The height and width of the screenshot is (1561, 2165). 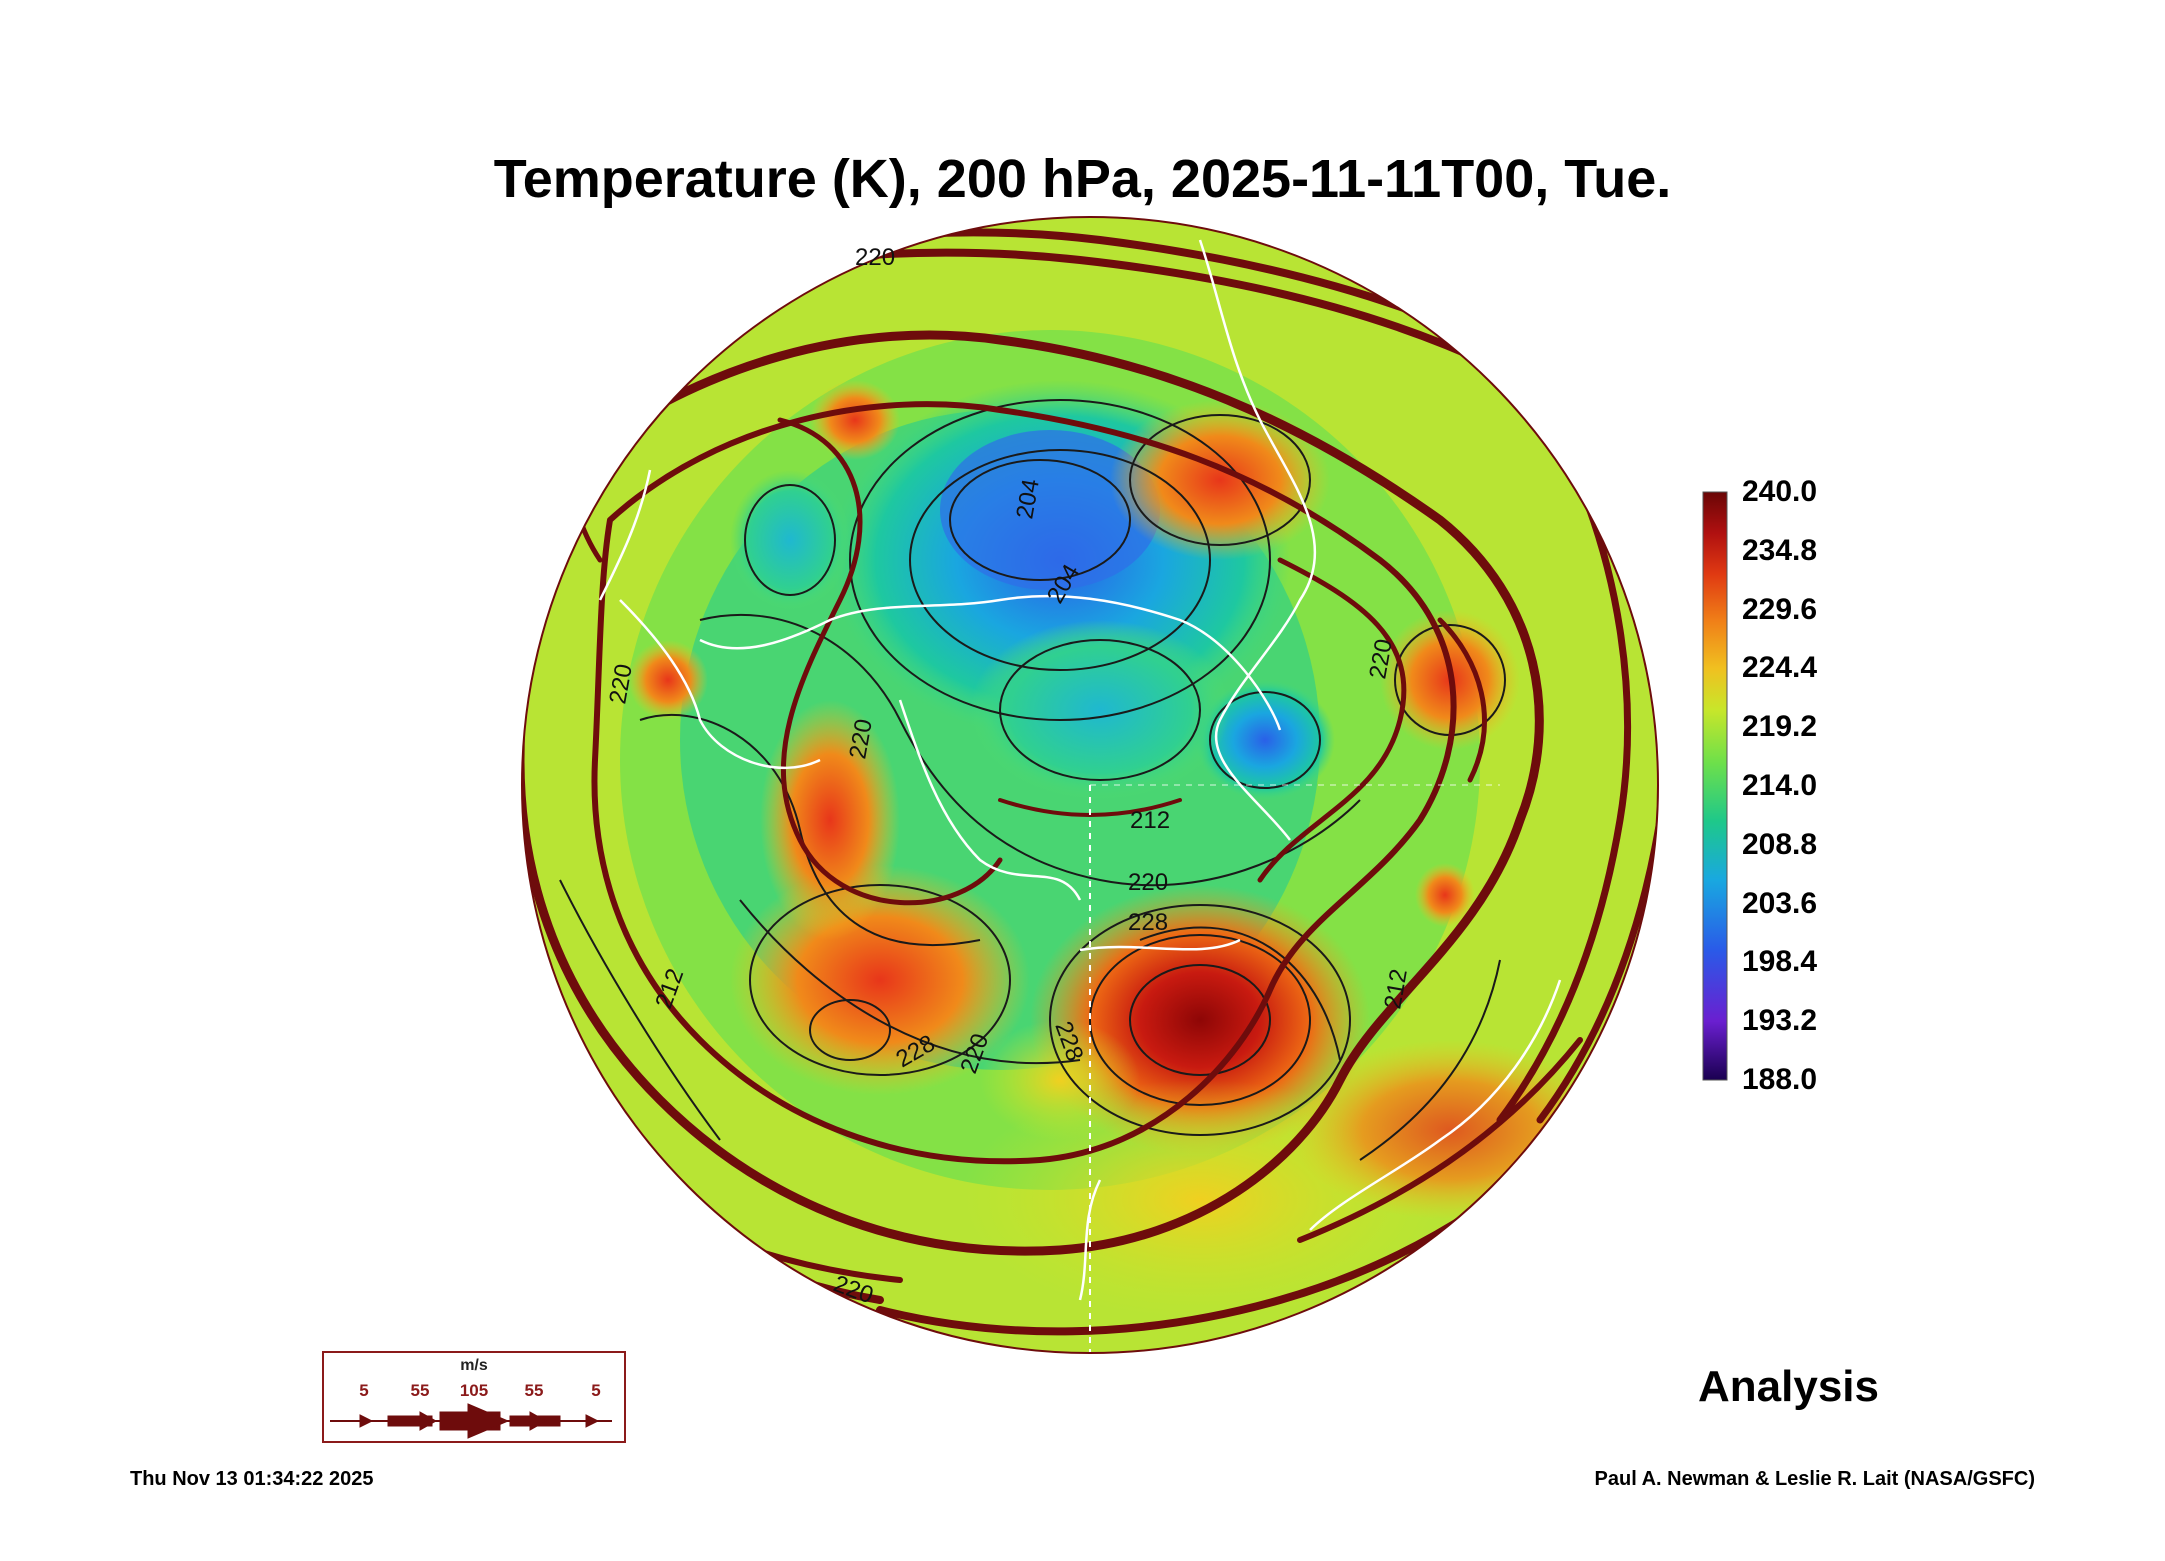 What do you see at coordinates (1780, 903) in the screenshot?
I see `colorbar-label: 203.6` at bounding box center [1780, 903].